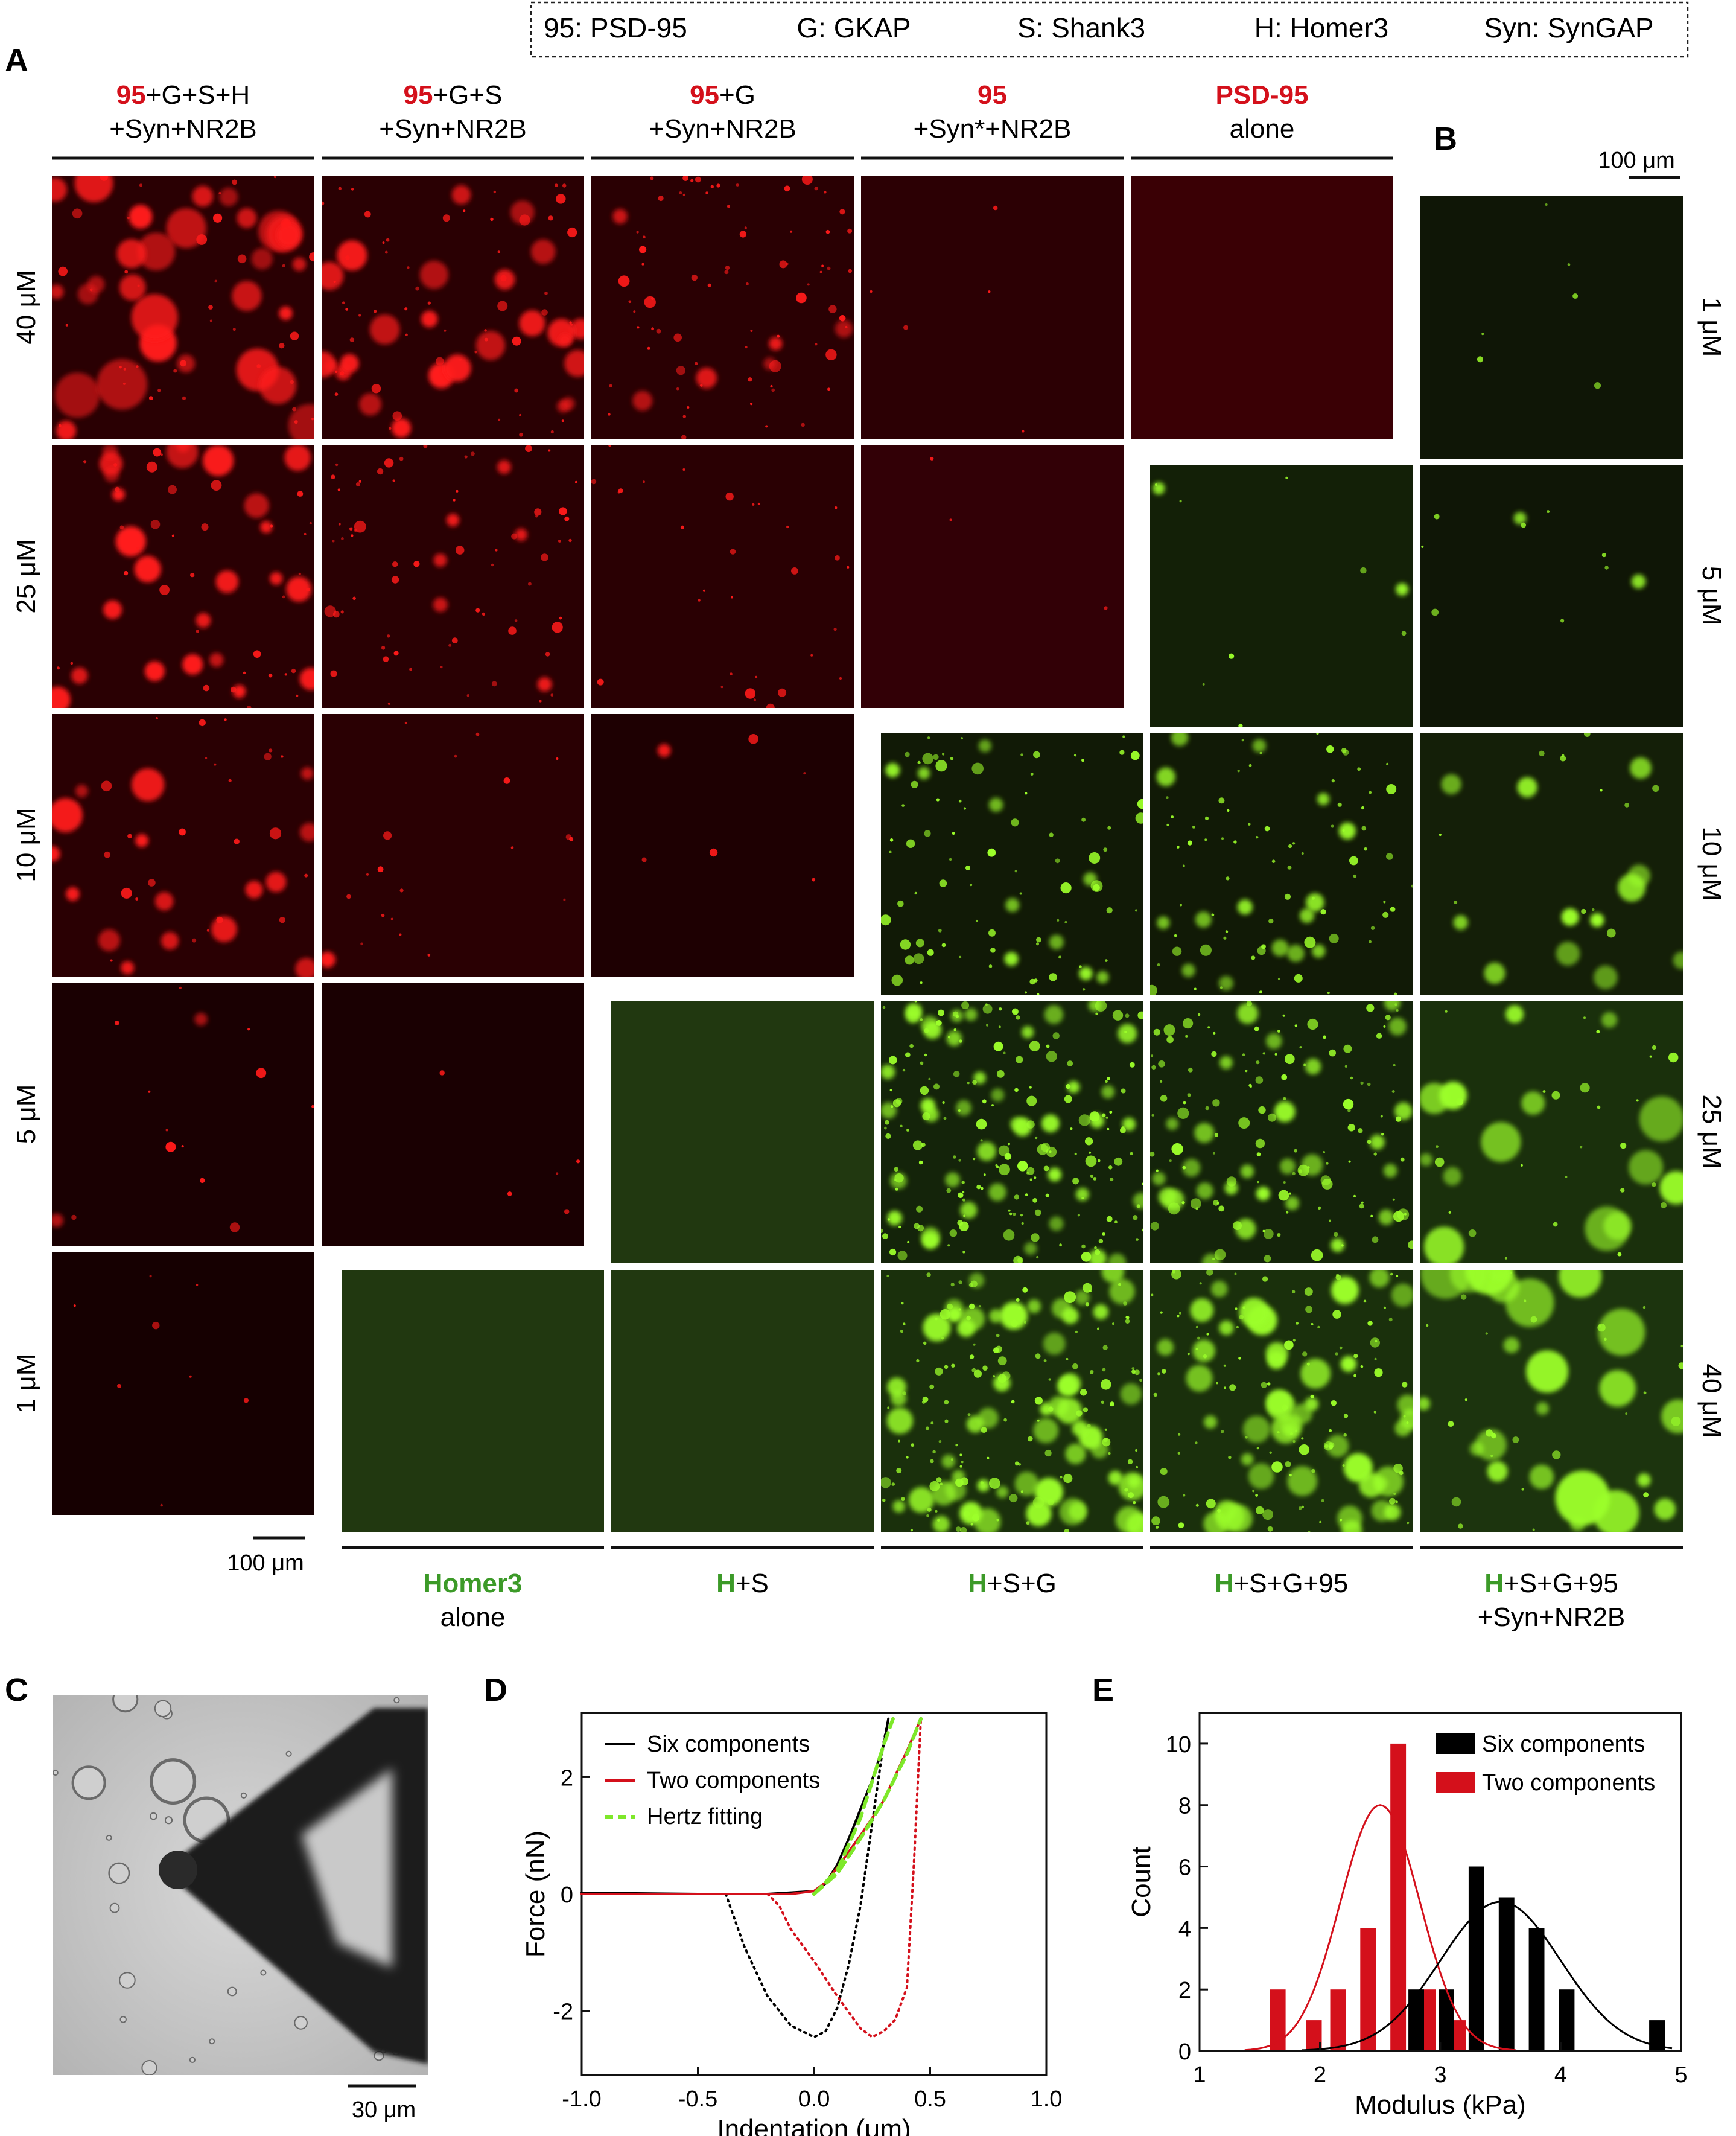 The width and height of the screenshot is (1736, 2136). I want to click on tile-a-r1-c0, so click(183, 576).